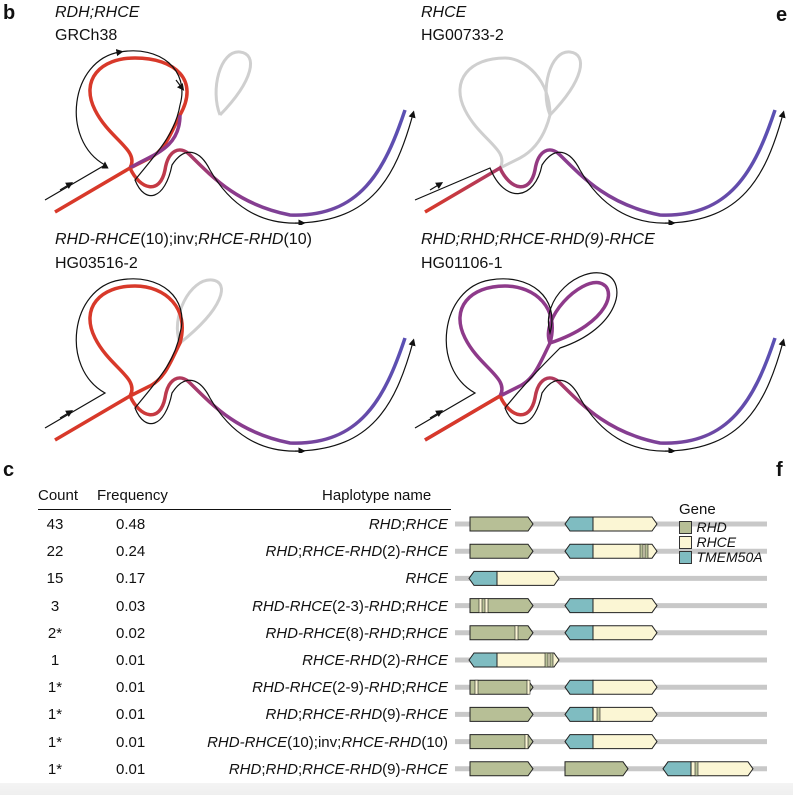 This screenshot has width=793, height=795. I want to click on row-haplotype-name: RHD-RHCE(8)-RHD;RHCE, so click(356, 633).